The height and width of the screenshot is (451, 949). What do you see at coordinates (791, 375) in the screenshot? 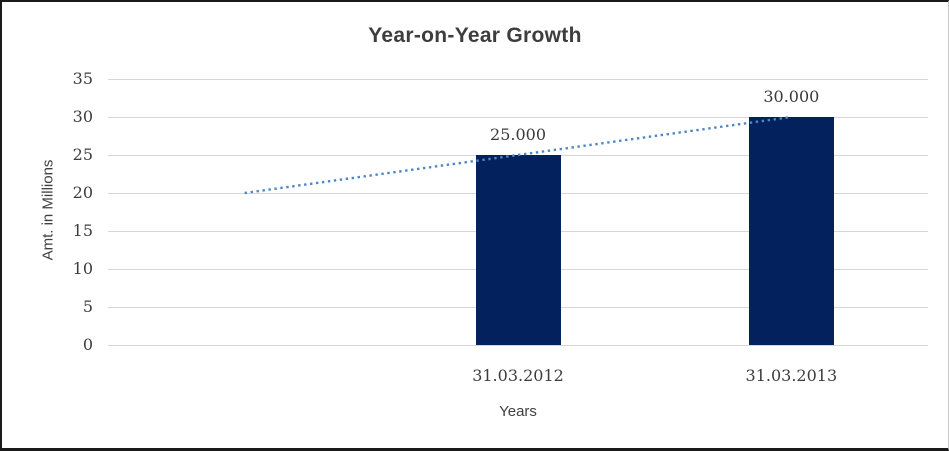
I see `x-tick-31.03.2013: 31.03.2013` at bounding box center [791, 375].